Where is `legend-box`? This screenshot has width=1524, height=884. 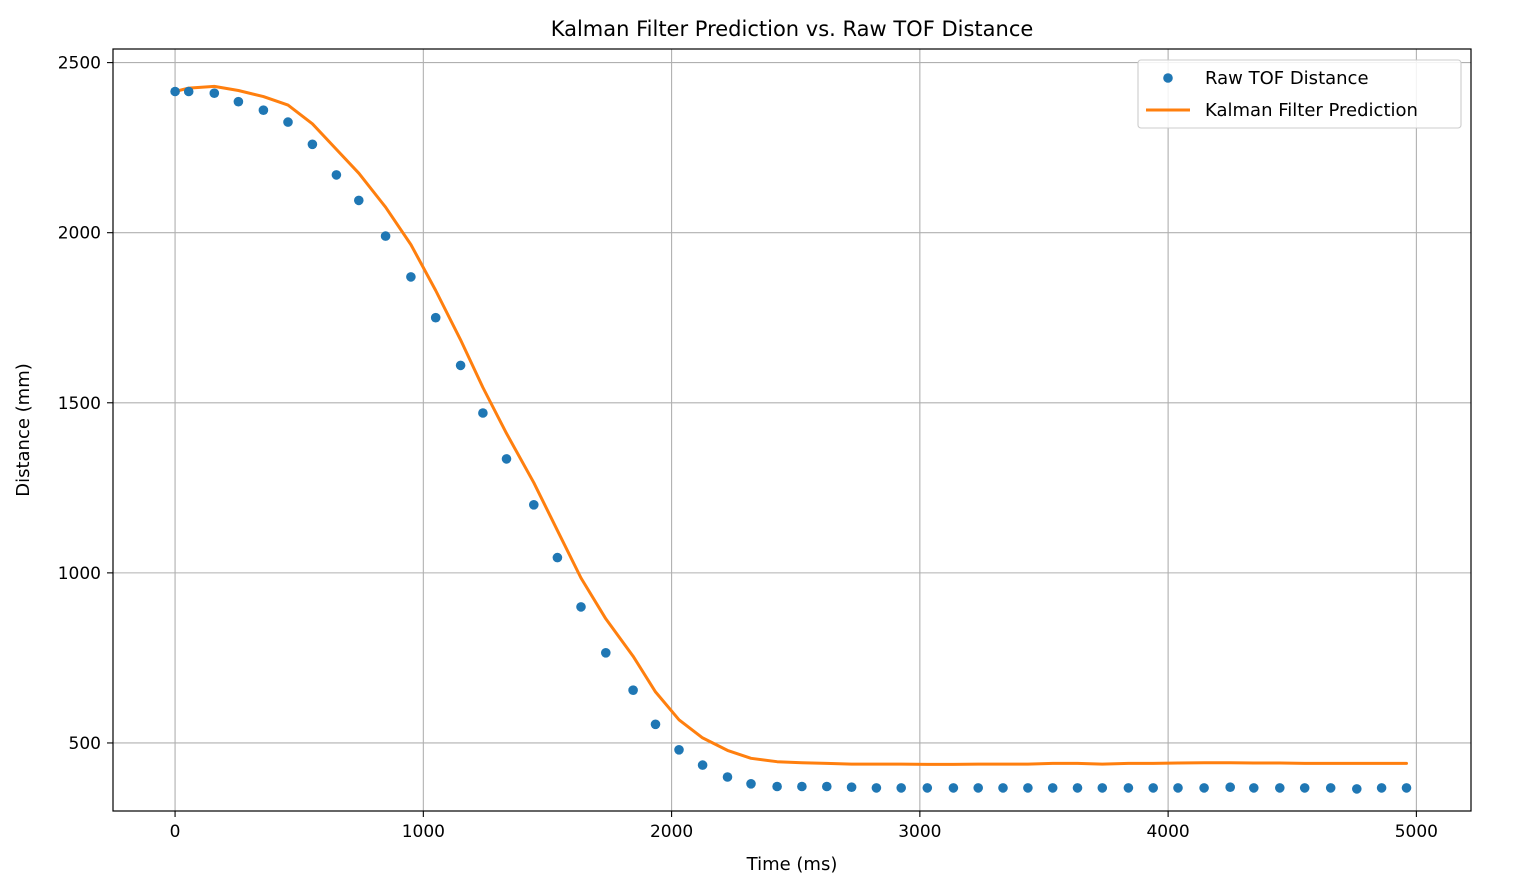 legend-box is located at coordinates (1299, 94).